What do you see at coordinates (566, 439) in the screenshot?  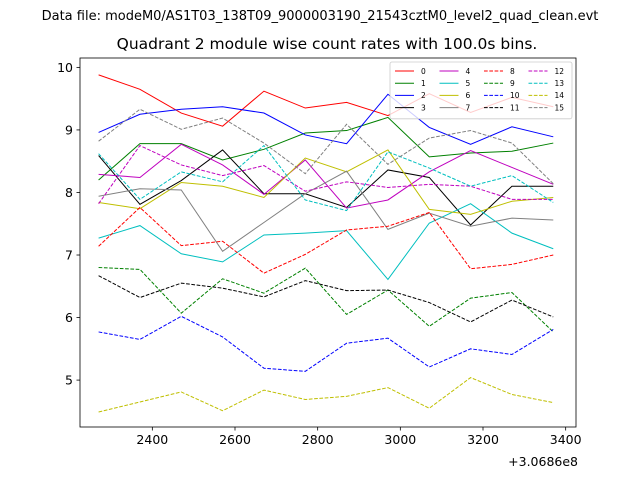 I see `x-tick-label: 3400` at bounding box center [566, 439].